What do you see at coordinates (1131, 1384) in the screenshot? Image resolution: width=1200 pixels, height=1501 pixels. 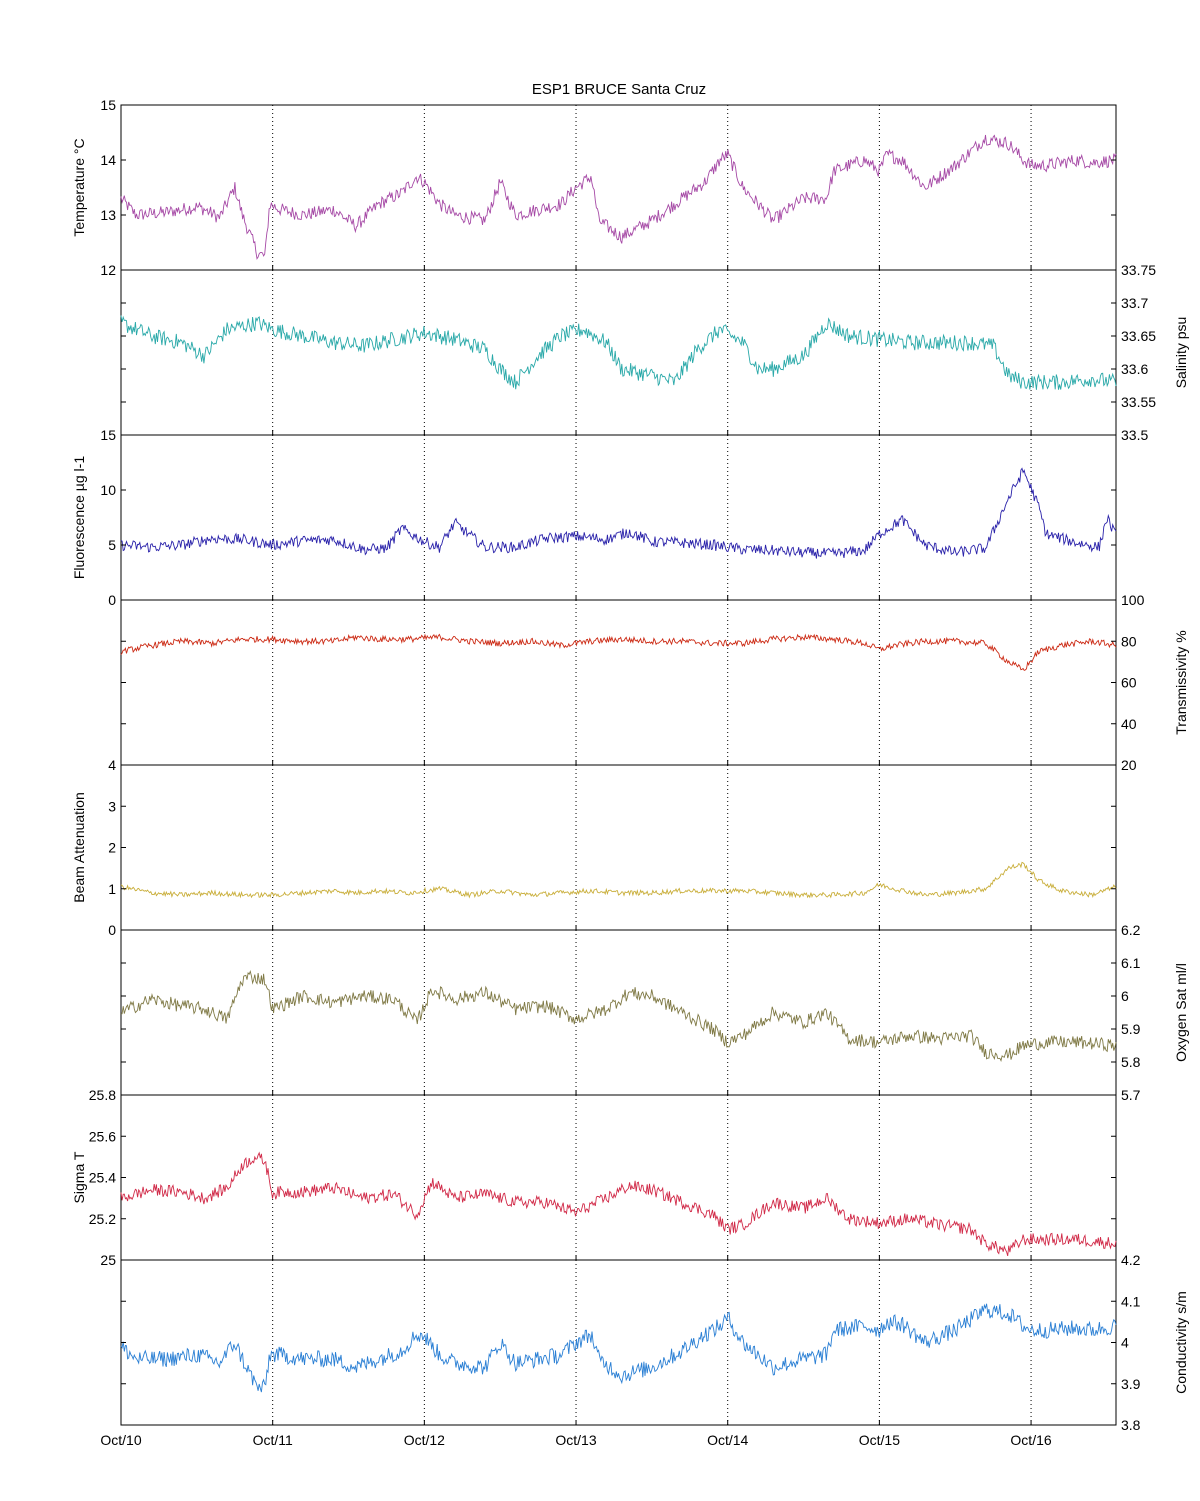 I see `y-tick-label: 3.9` at bounding box center [1131, 1384].